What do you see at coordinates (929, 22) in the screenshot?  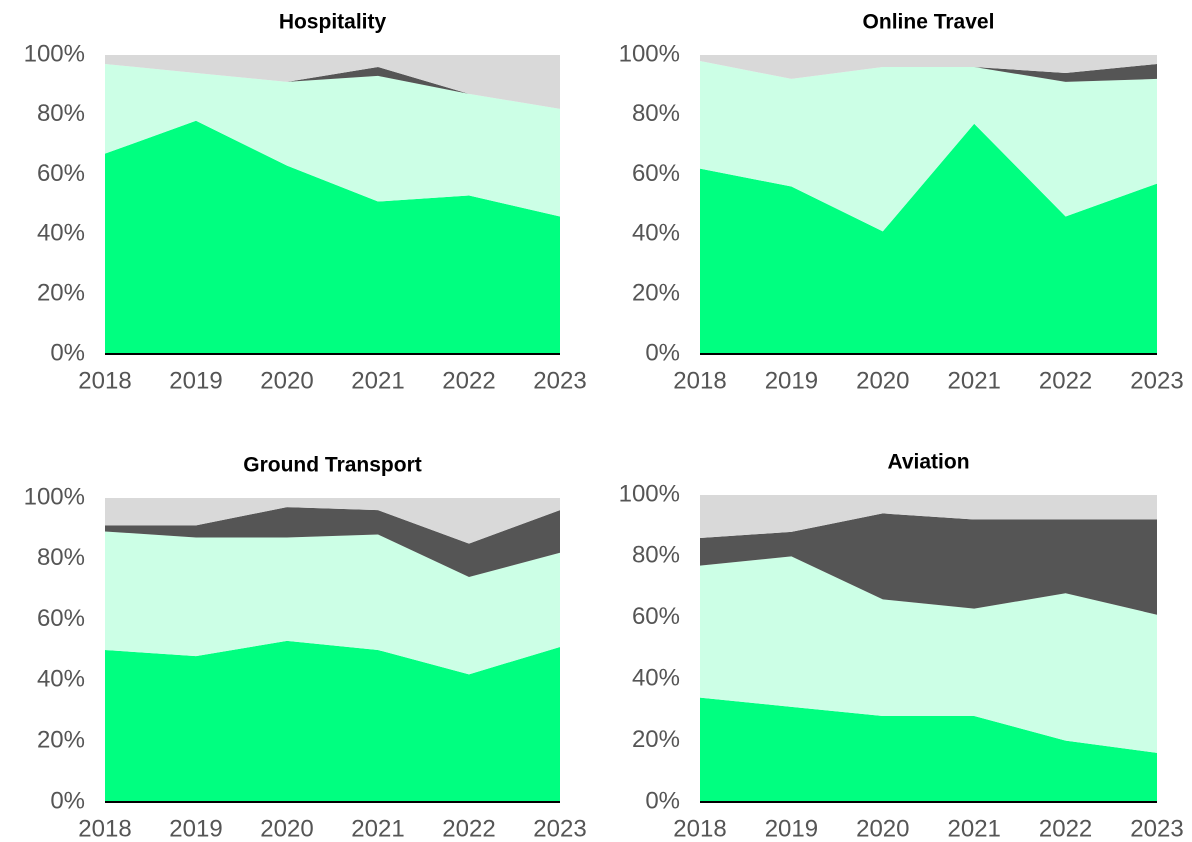 I see `chart-title: Online Travel` at bounding box center [929, 22].